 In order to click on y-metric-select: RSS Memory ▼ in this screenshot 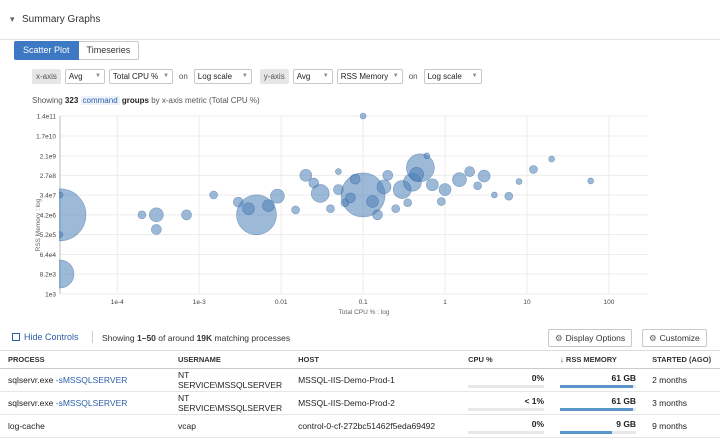, I will do `click(369, 76)`.